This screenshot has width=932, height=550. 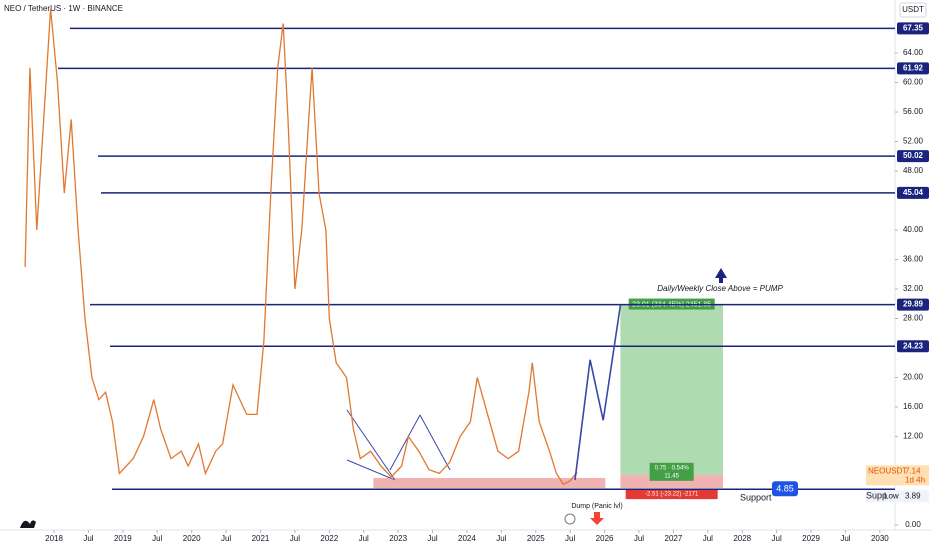 I want to click on x-tick-label: 2029, so click(x=811, y=538).